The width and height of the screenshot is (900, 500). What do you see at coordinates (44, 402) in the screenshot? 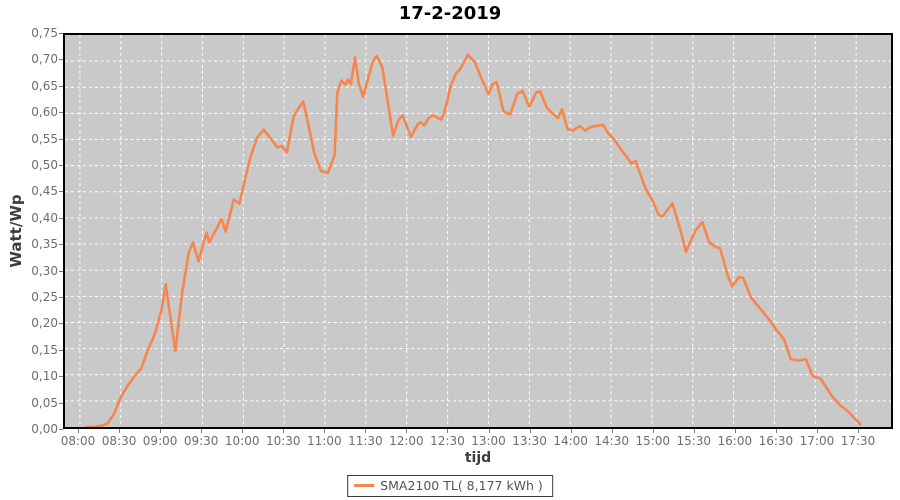
I see `y-tick-label: 0,05` at bounding box center [44, 402].